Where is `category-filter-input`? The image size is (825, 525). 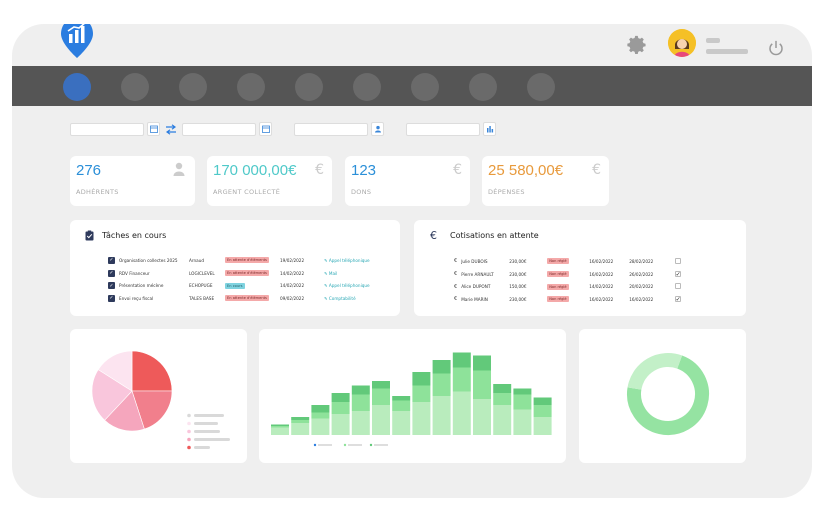
category-filter-input is located at coordinates (443, 129).